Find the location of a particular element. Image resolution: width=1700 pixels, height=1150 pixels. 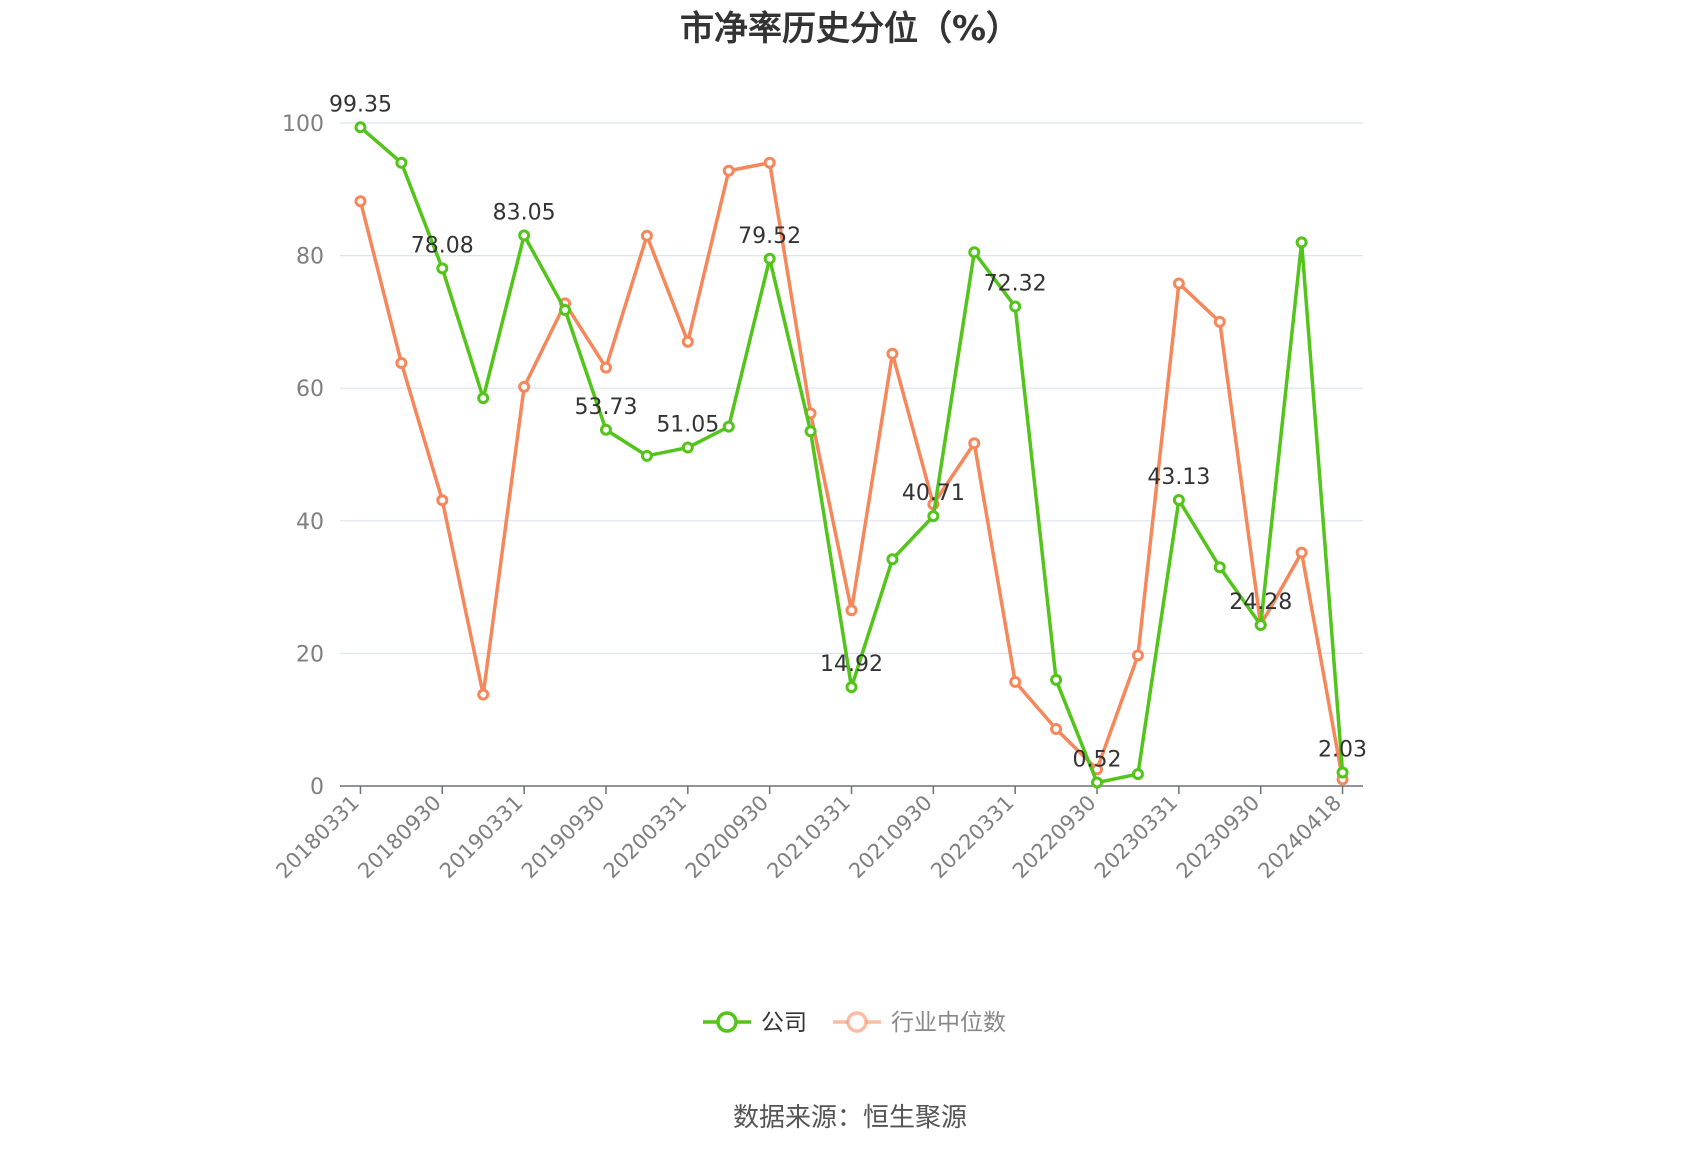

x-tick-label: 20180331 is located at coordinates (317, 837).